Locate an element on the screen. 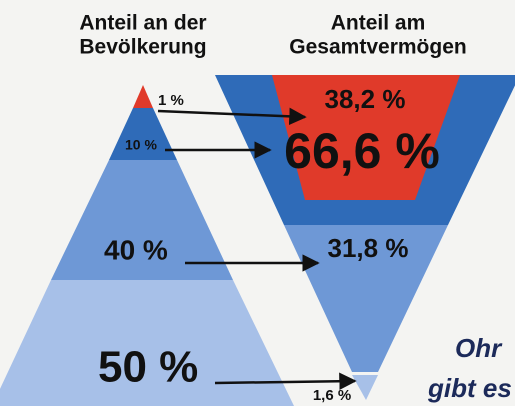 The height and width of the screenshot is (406, 515). header-right-line-2: Gesamtvermögen is located at coordinates (377, 47).